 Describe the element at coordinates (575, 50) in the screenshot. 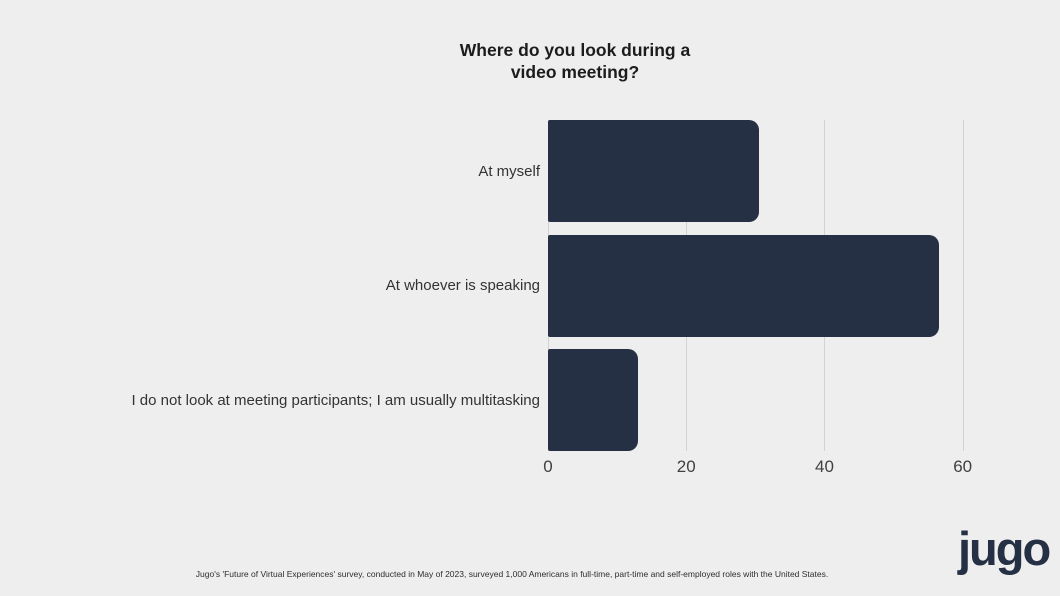

I see `chart-title-line-1: Where do you look during a` at that location.